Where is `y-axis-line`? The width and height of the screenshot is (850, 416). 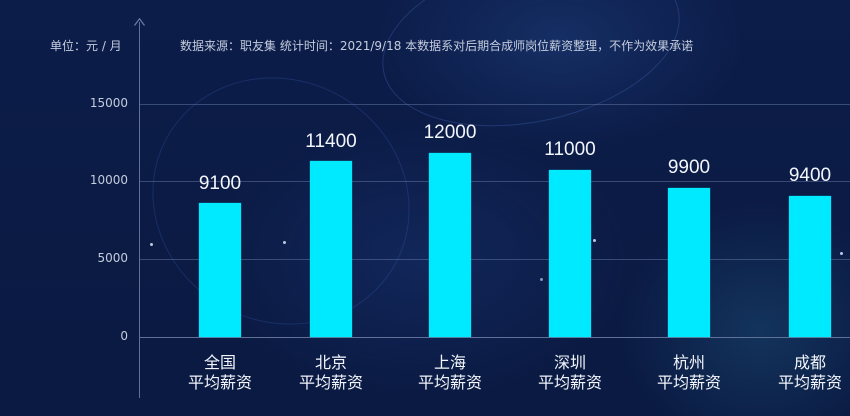
y-axis-line is located at coordinates (139, 210).